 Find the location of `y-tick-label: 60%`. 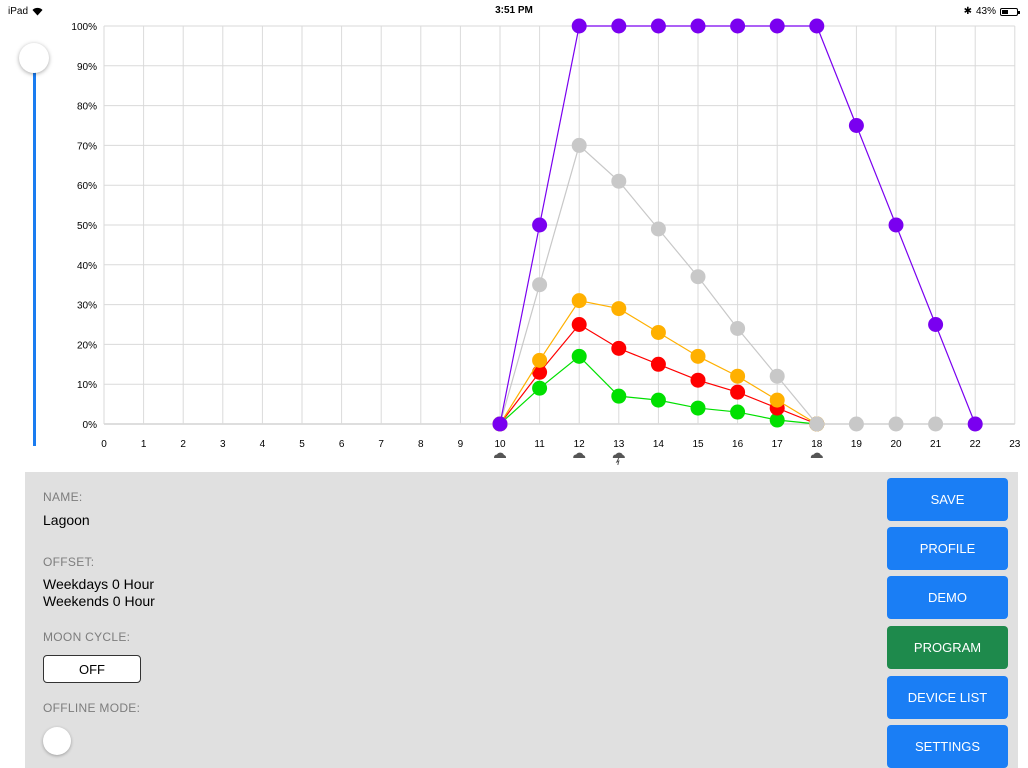

y-tick-label: 60% is located at coordinates (87, 186).